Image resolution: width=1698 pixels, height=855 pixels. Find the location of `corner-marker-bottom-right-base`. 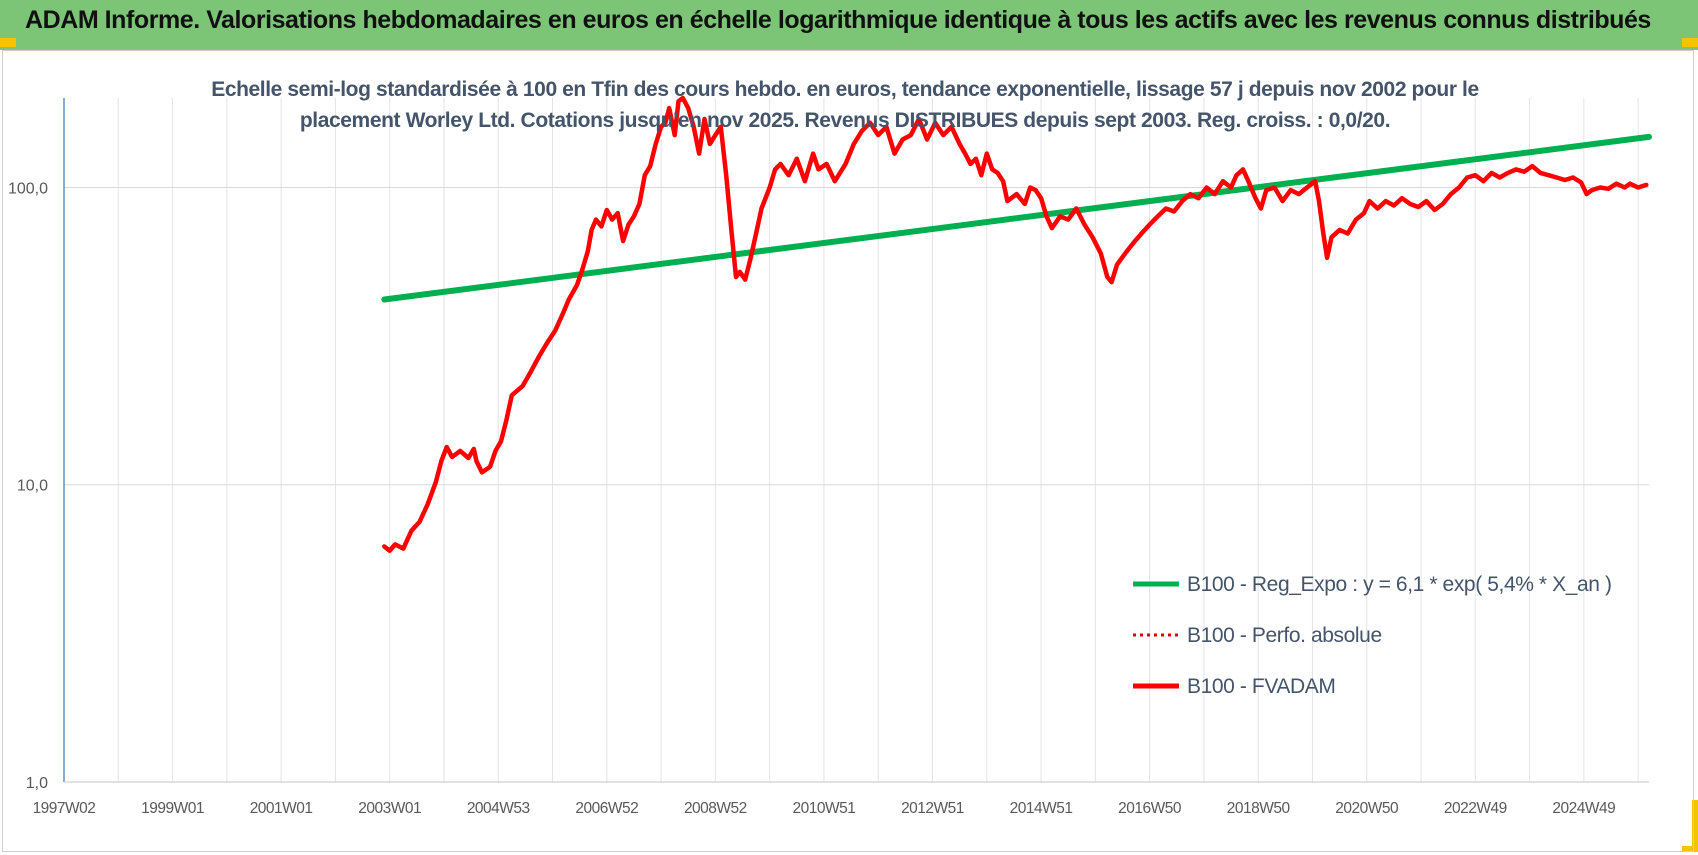

corner-marker-bottom-right-base is located at coordinates (1690, 849).